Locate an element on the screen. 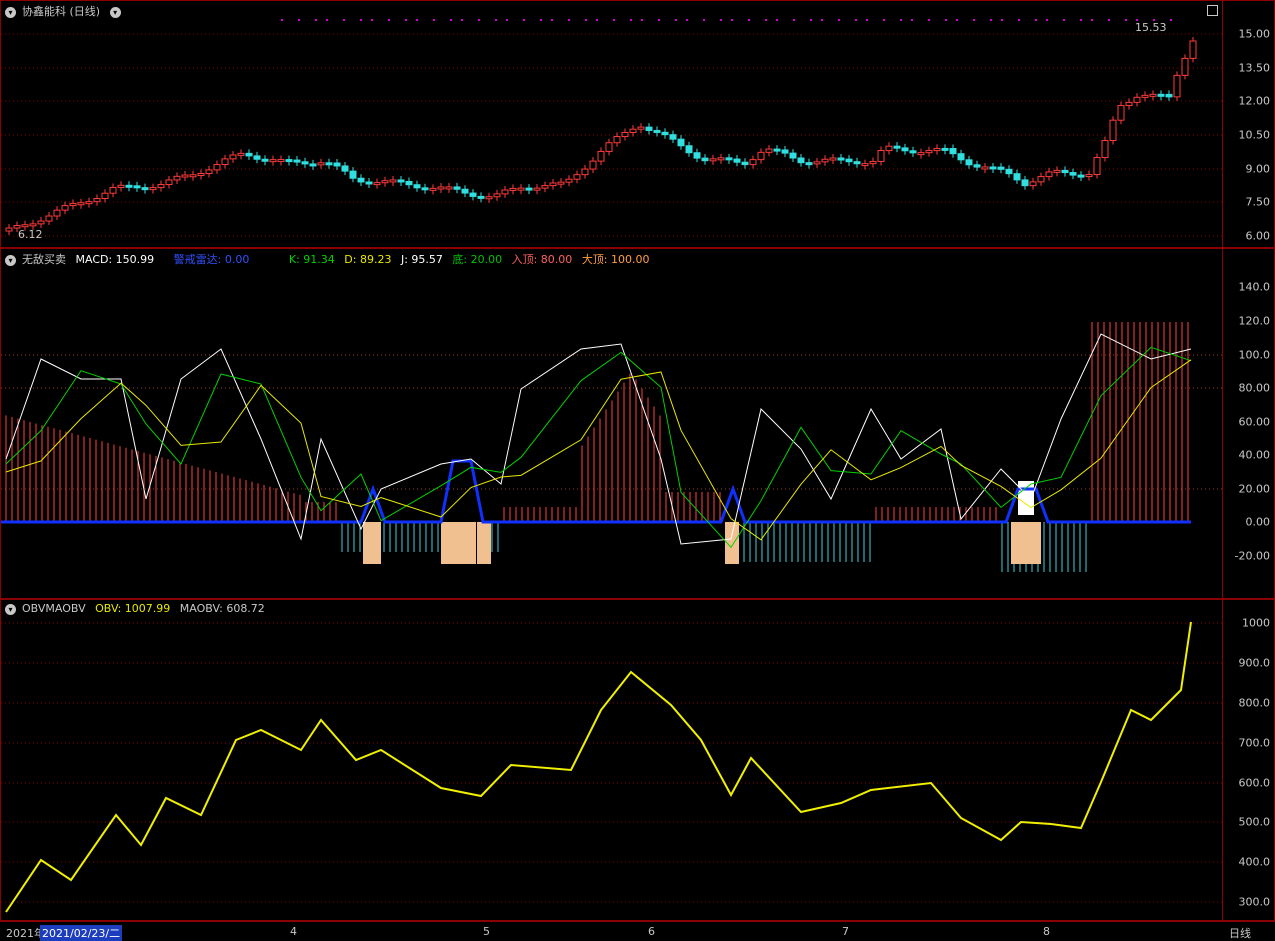  price-tick: 15.00 is located at coordinates (1254, 34).